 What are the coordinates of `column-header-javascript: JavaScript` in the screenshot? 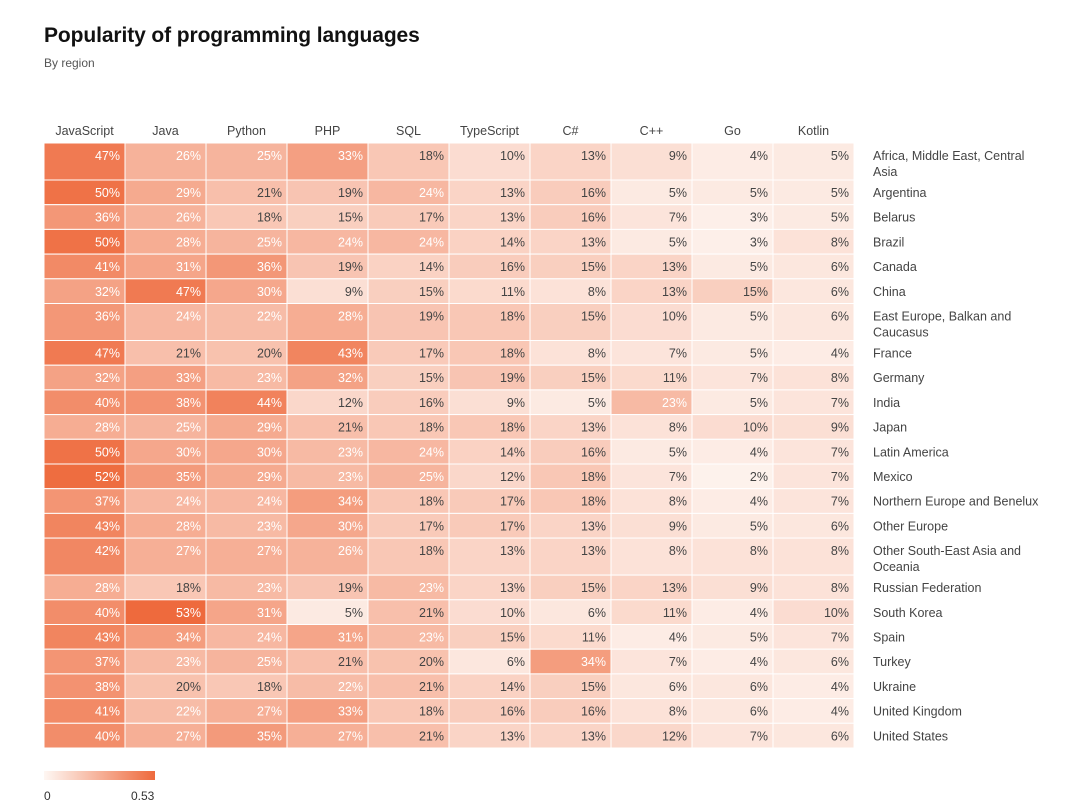 It's located at (84, 131).